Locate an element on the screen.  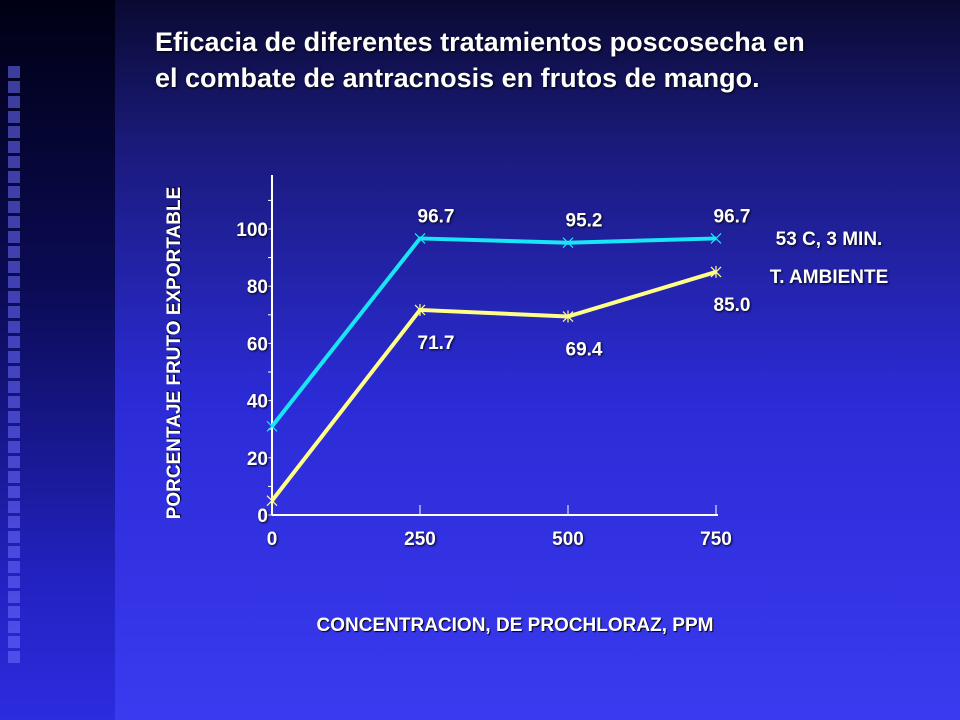
data-label: 85.0 is located at coordinates (732, 305).